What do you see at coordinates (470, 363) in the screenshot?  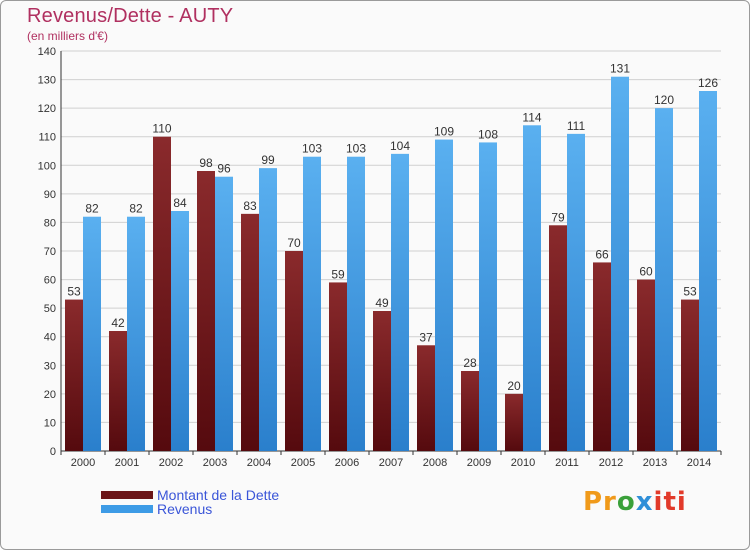 I see `data-label-dette: 28` at bounding box center [470, 363].